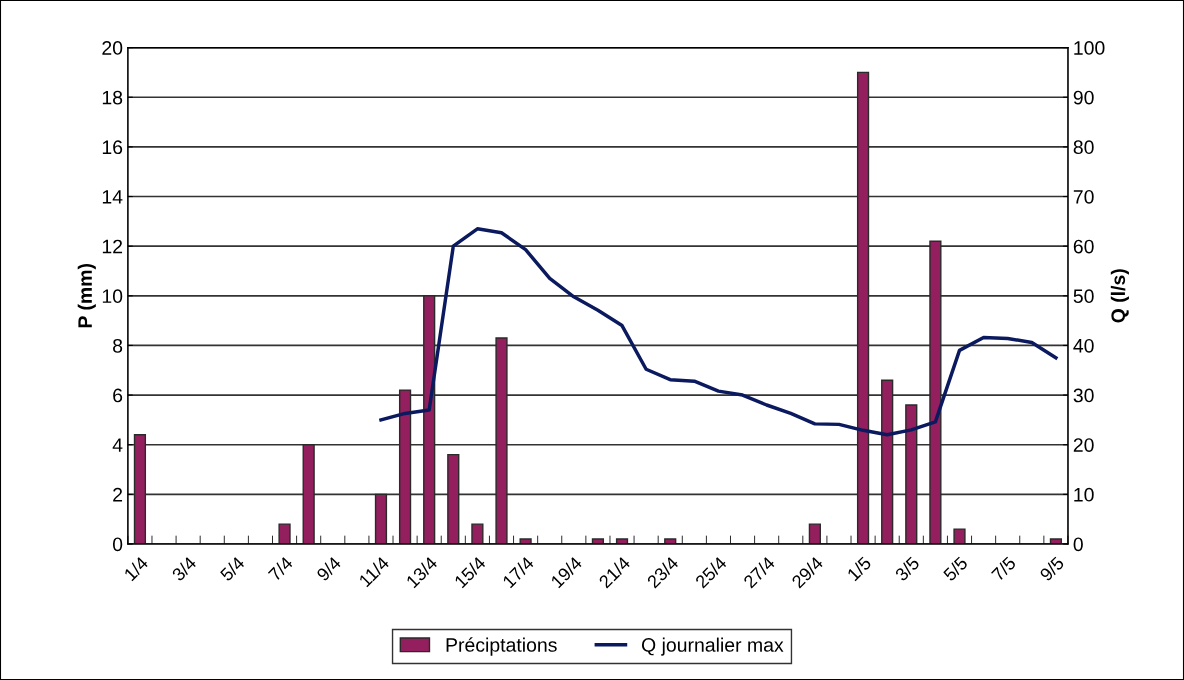  Describe the element at coordinates (374, 571) in the screenshot. I see `x-tick-label: 11/4` at that location.